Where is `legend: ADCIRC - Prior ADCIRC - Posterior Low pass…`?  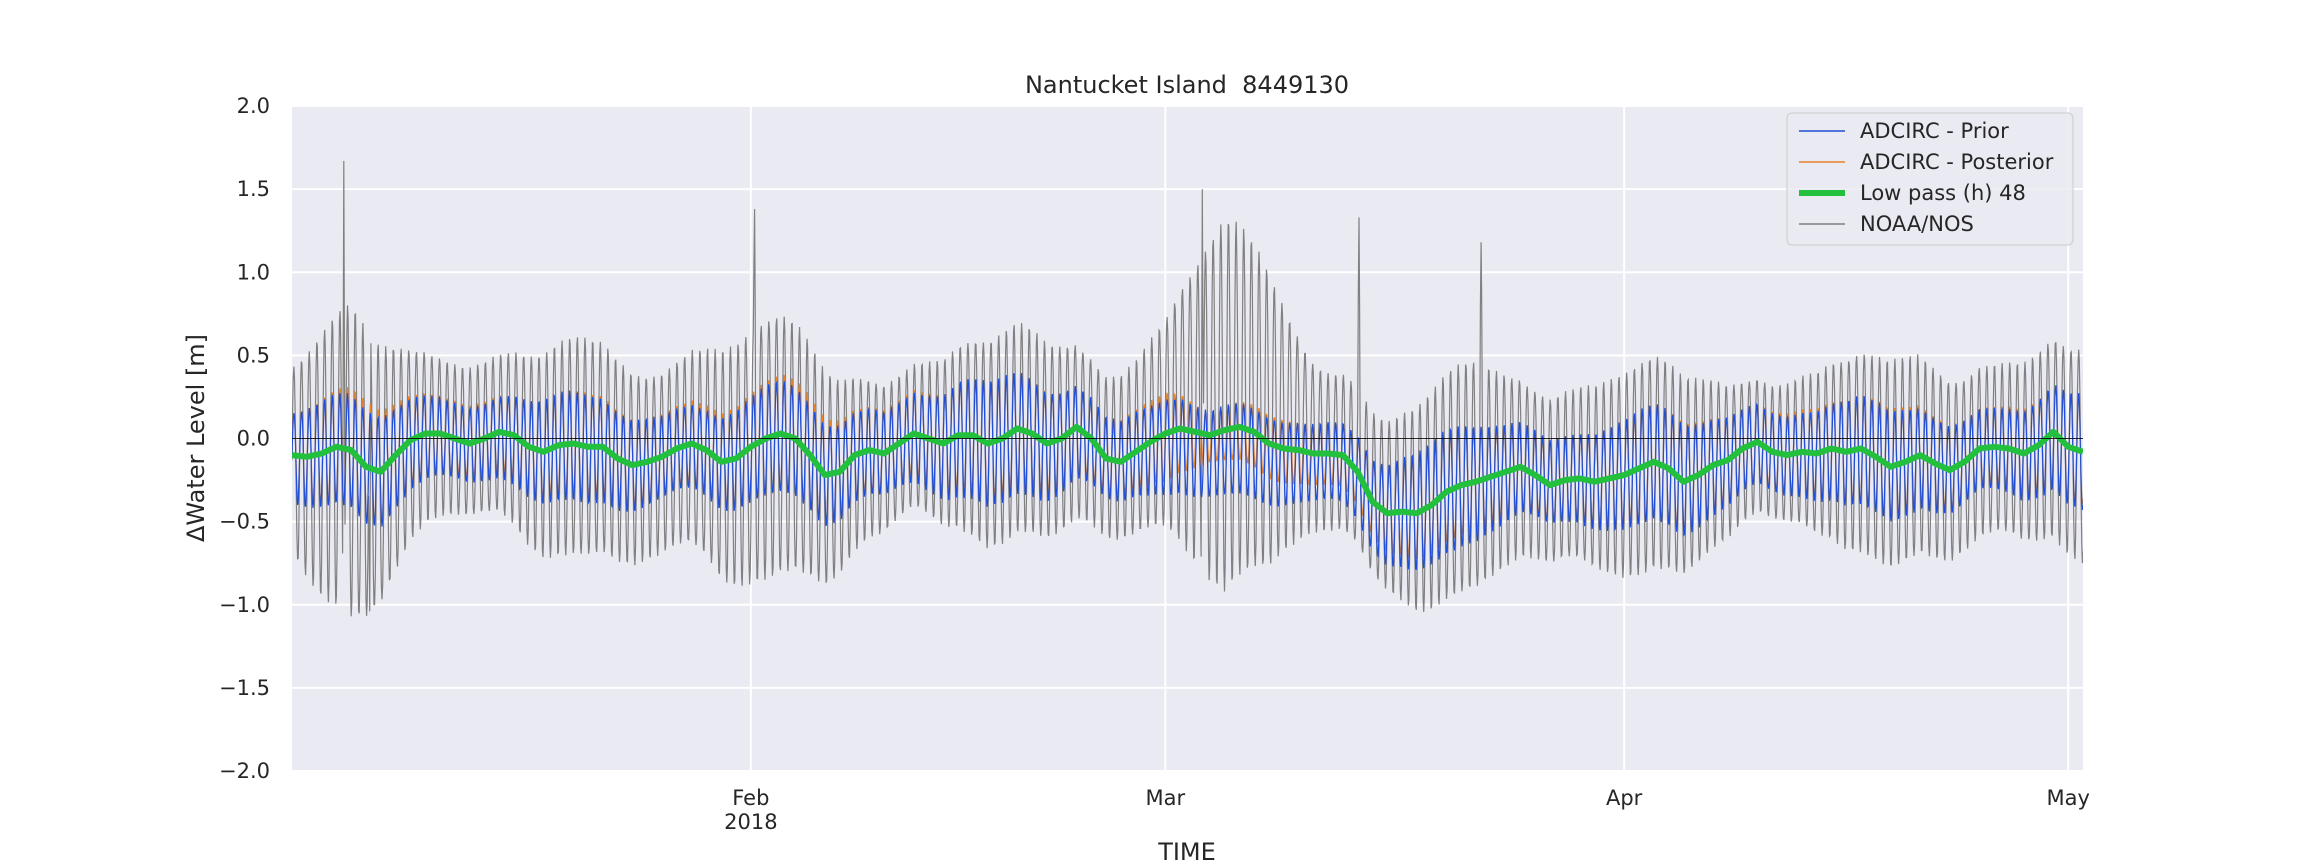
legend: ADCIRC - Prior ADCIRC - Posterior Low pass… is located at coordinates (1930, 179).